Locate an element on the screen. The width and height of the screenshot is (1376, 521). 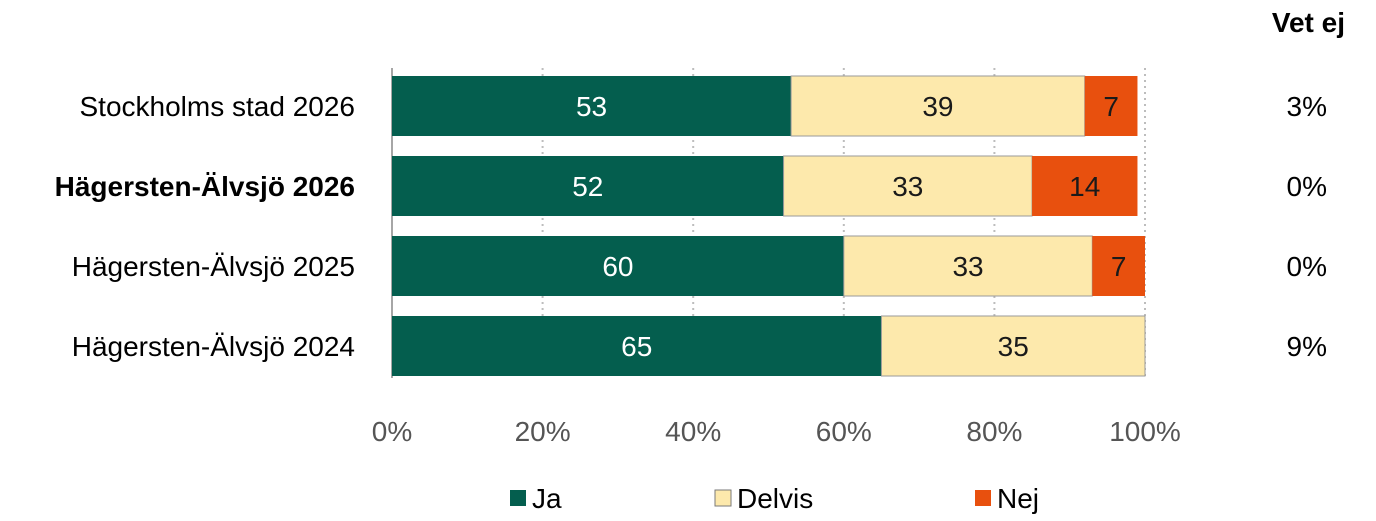
category-label: Hägersten-Älvsjö 2024 is located at coordinates (213, 346).